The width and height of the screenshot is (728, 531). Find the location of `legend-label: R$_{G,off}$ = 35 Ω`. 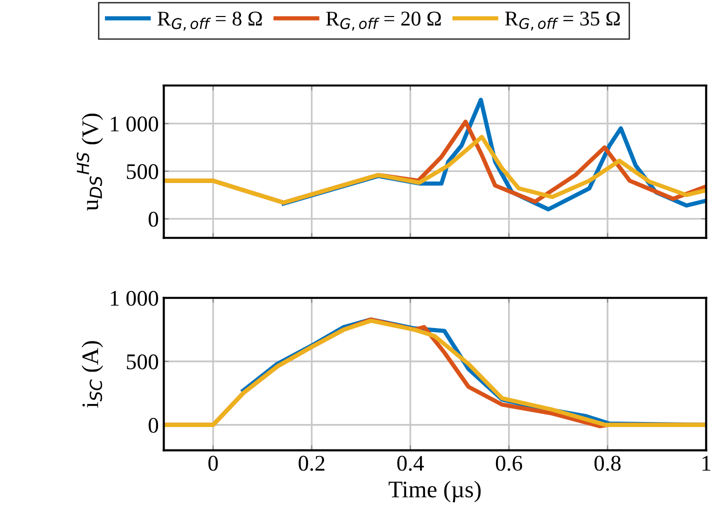

legend-label: R$_{G,off}$ = 35 Ω is located at coordinates (562, 21).